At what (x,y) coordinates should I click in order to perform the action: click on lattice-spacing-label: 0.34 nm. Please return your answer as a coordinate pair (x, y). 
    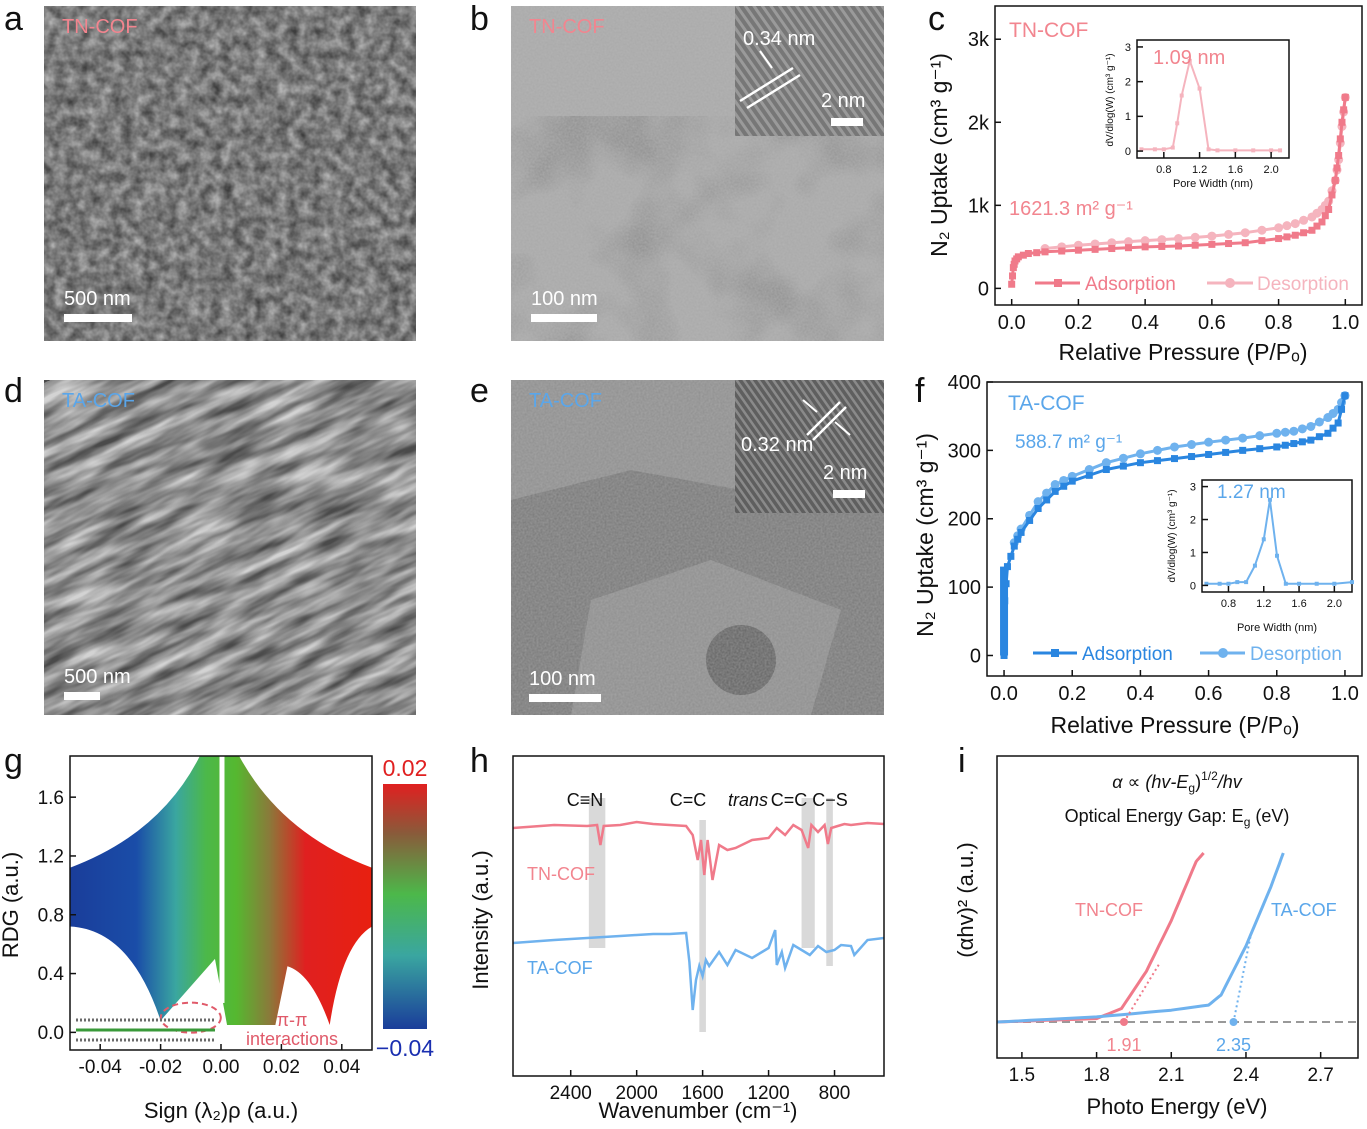
    Looking at the image, I should click on (779, 39).